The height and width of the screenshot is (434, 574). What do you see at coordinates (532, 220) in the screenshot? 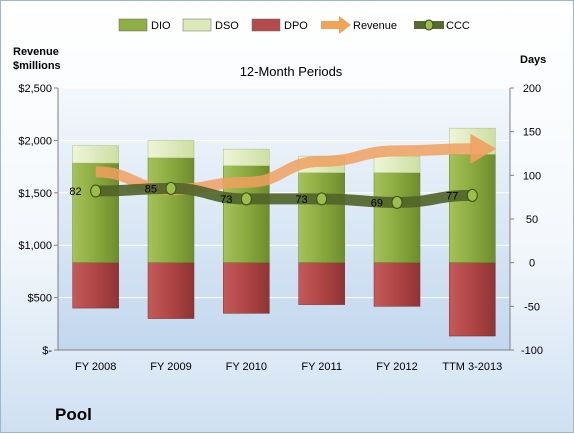
I see `right-tick-label: 50` at bounding box center [532, 220].